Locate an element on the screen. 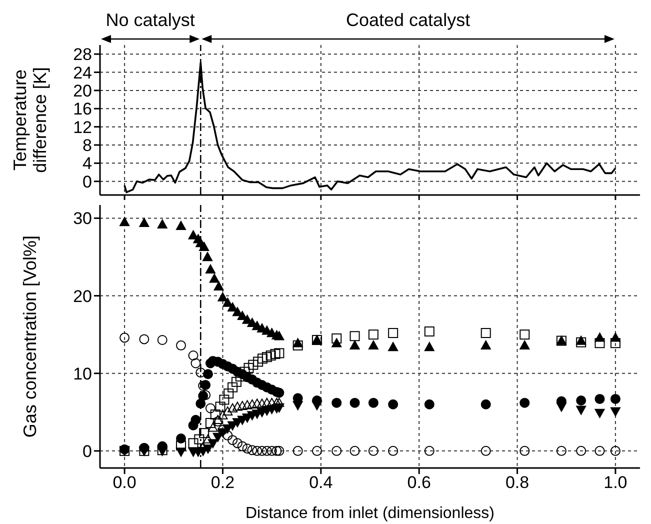  y-tick-label: 8 is located at coordinates (87, 146).